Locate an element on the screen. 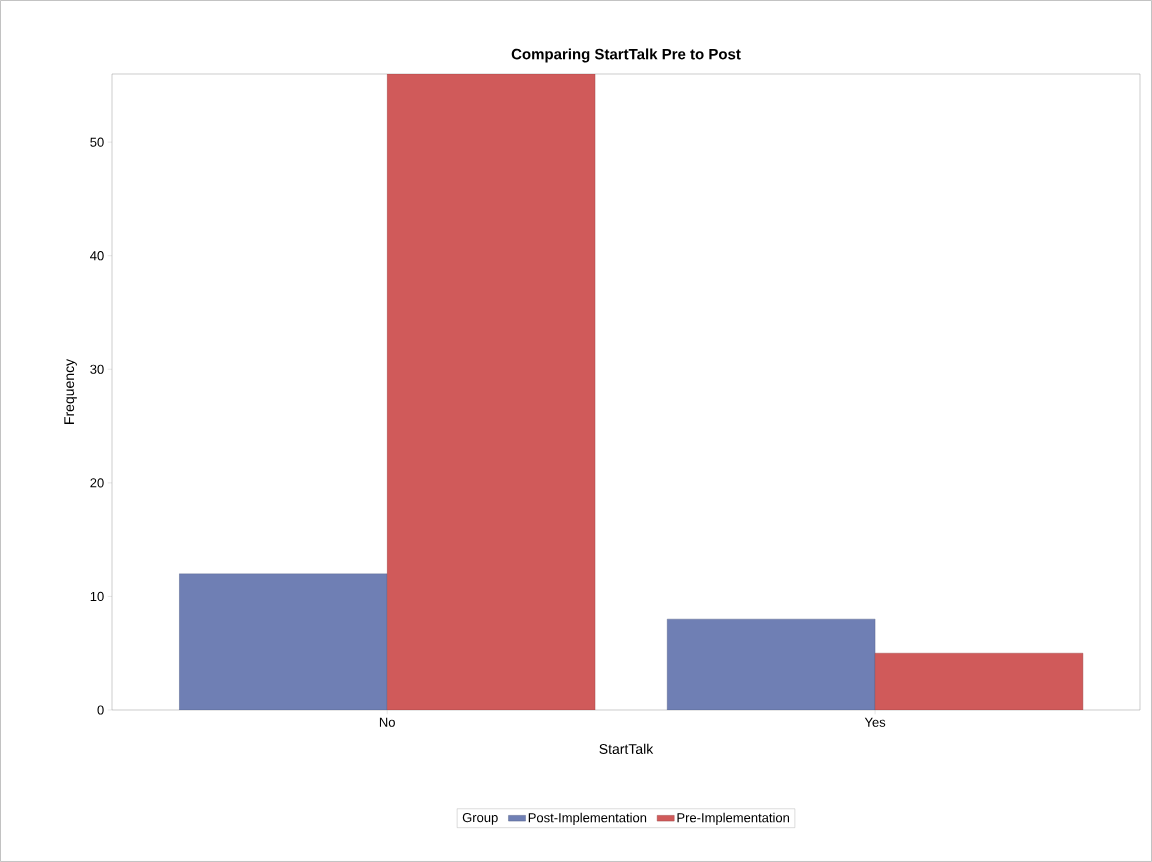 The width and height of the screenshot is (1152, 862). y-tick-label: 0 is located at coordinates (100, 710).